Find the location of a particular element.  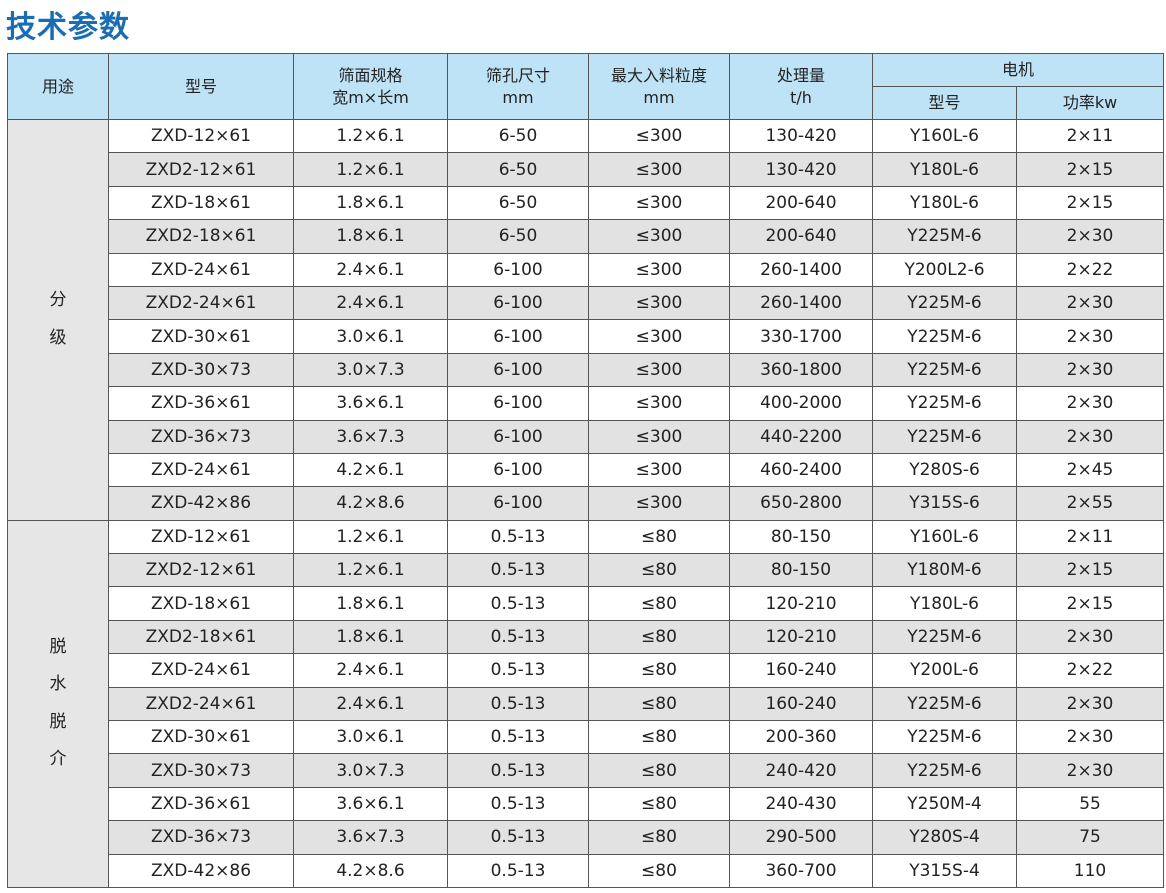

table-cell: Y280S-6 is located at coordinates (944, 470).